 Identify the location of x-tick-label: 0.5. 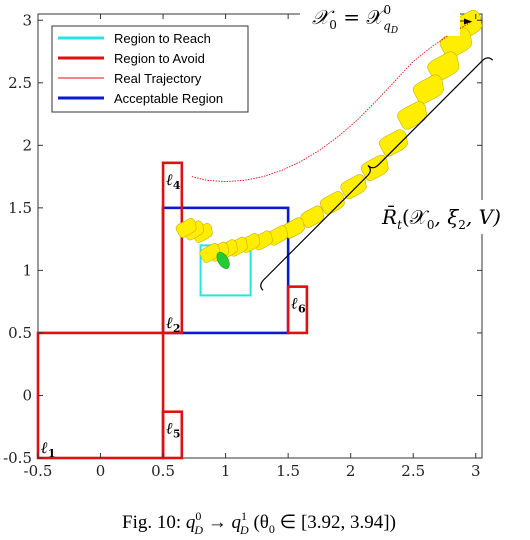
(163, 471).